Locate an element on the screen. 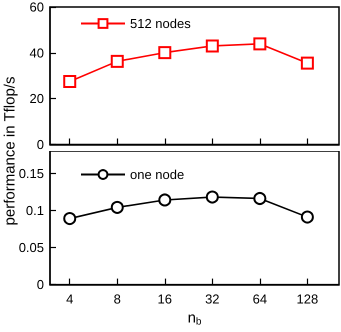 The image size is (341, 332). y-tick-label: 40 is located at coordinates (37, 52).